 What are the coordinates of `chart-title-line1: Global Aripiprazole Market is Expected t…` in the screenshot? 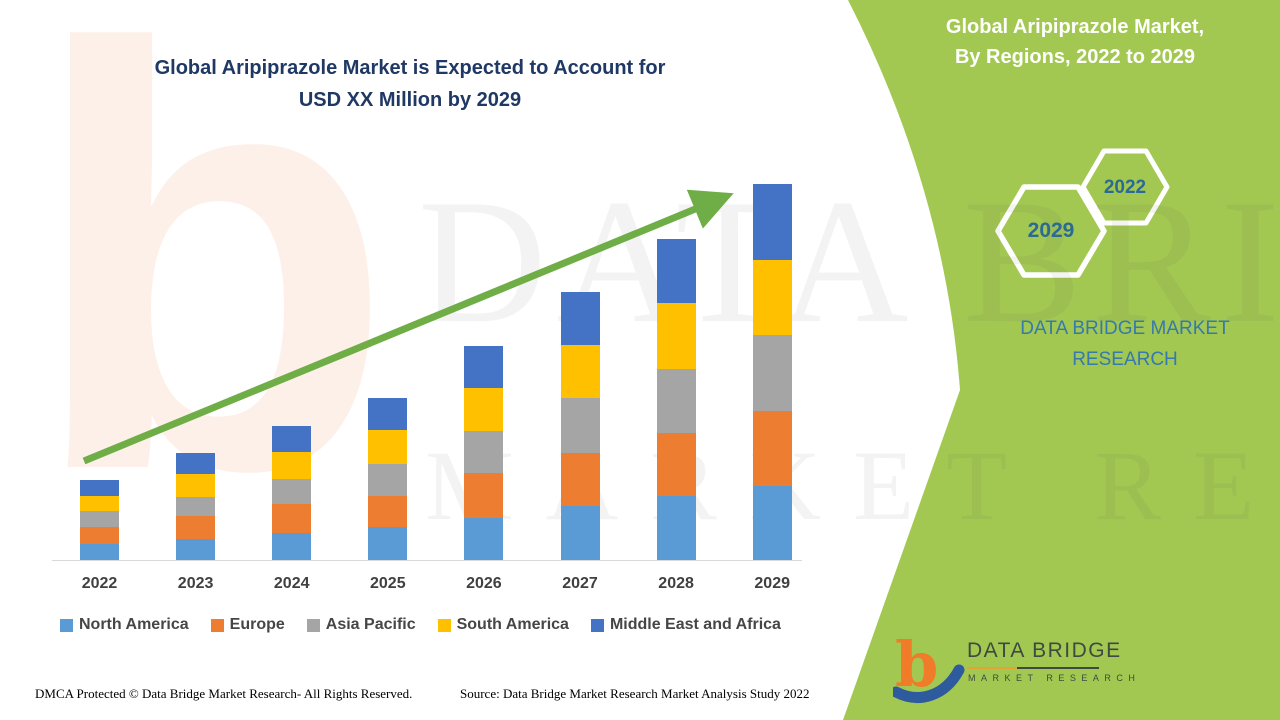 It's located at (410, 68).